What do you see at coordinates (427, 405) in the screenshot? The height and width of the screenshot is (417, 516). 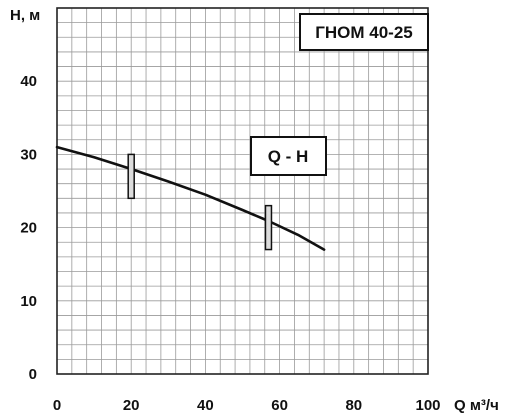 I see `x-tick-label: 100` at bounding box center [427, 405].